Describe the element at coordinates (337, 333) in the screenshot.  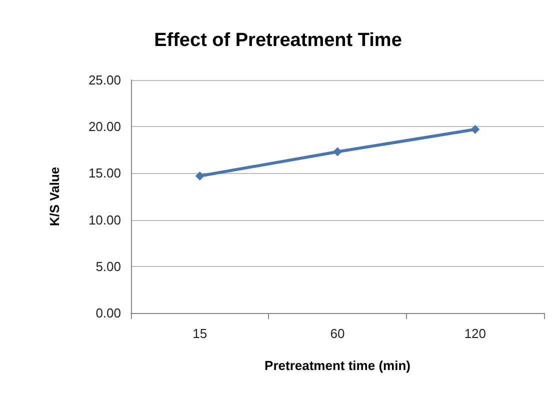
I see `x-tick-label: 60` at that location.